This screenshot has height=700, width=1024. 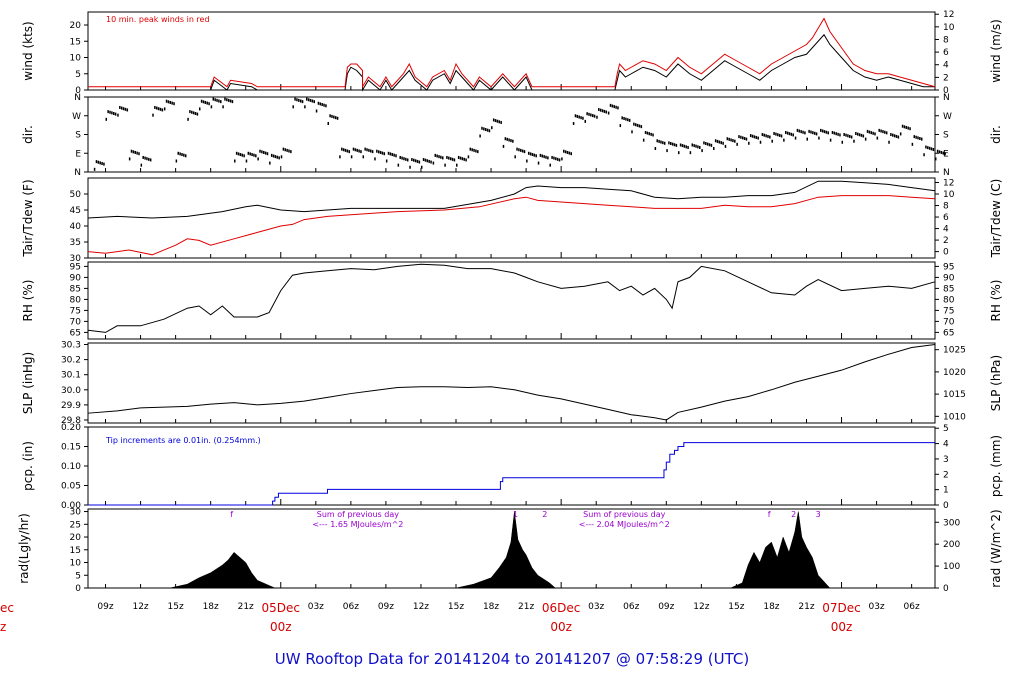 What do you see at coordinates (946, 173) in the screenshot?
I see `tick-label: N` at bounding box center [946, 173].